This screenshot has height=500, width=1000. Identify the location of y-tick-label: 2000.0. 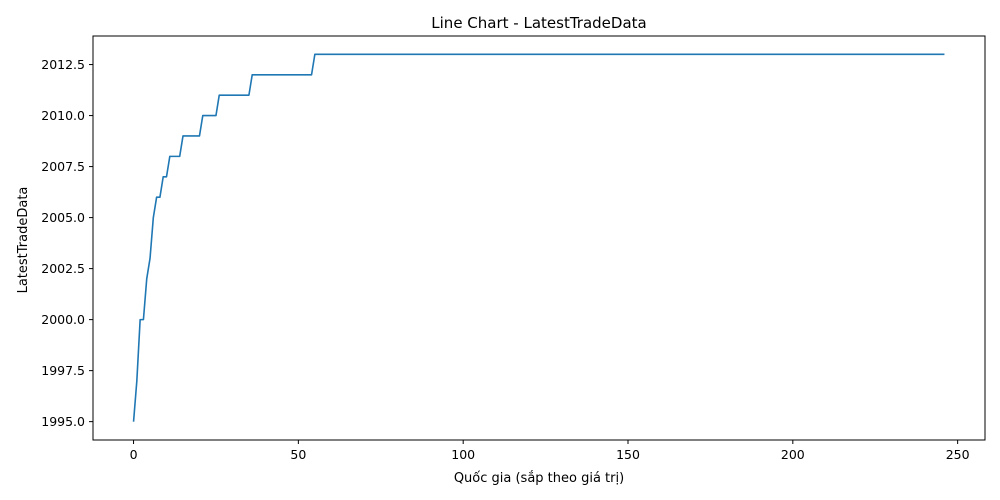
(63, 319).